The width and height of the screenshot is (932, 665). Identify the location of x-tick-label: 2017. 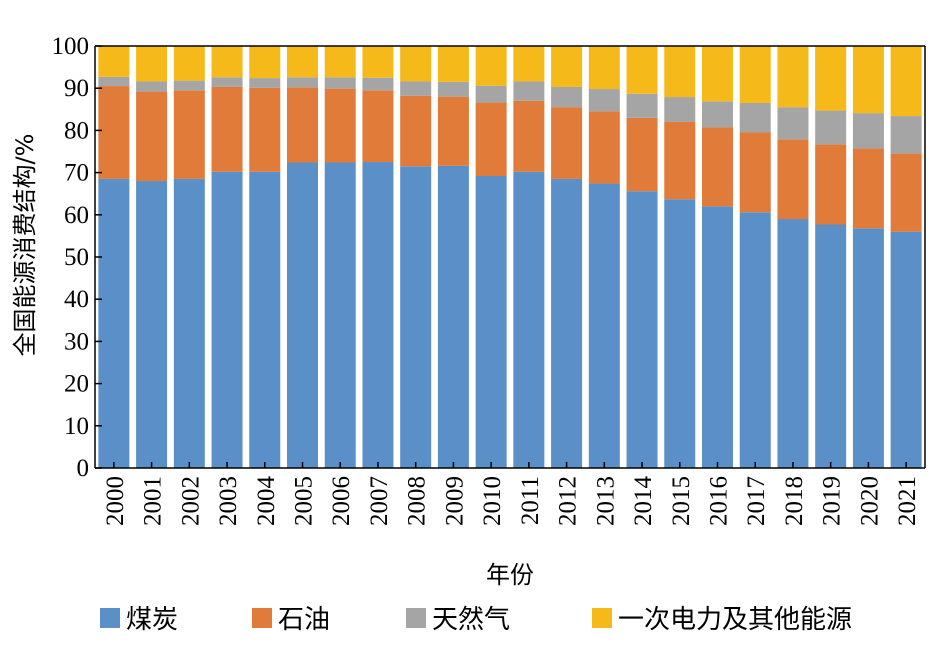
(756, 501).